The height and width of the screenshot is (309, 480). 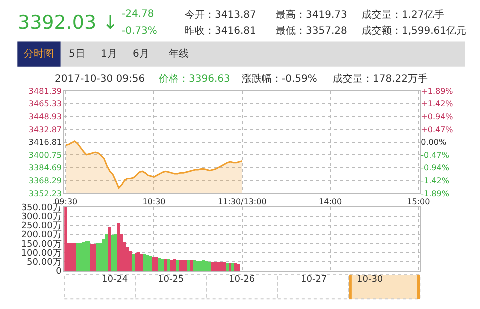 What do you see at coordinates (437, 117) in the screenshot?
I see `y2-tick-label: +0.94%` at bounding box center [437, 117].